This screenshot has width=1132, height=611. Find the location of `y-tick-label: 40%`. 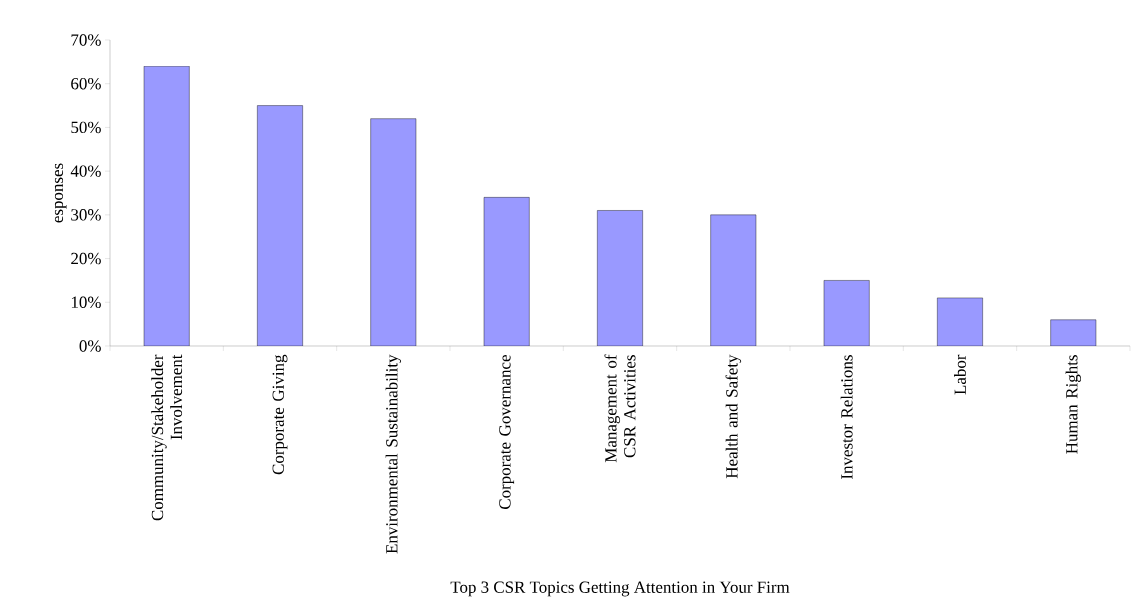

y-tick-label: 40% is located at coordinates (85, 171).